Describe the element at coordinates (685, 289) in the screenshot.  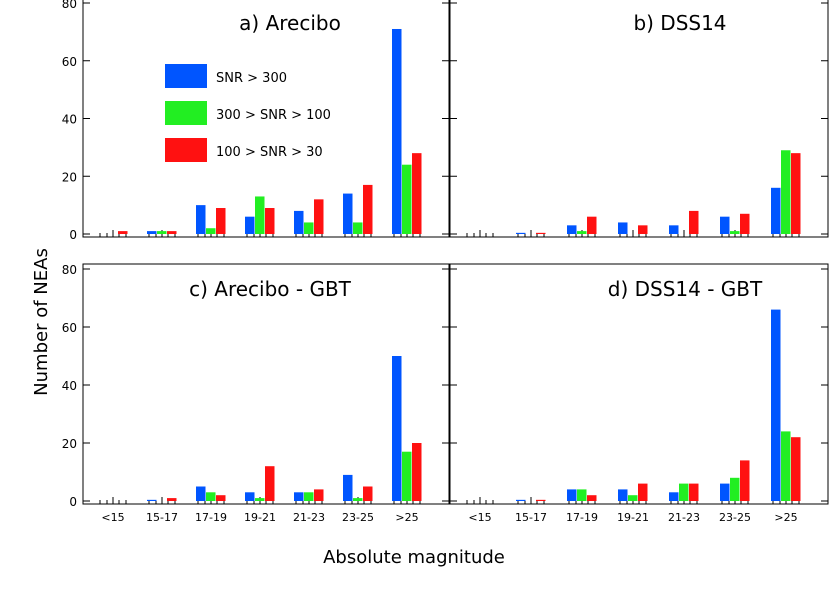
I see `panel-title: d) DSS14 - GBT` at that location.